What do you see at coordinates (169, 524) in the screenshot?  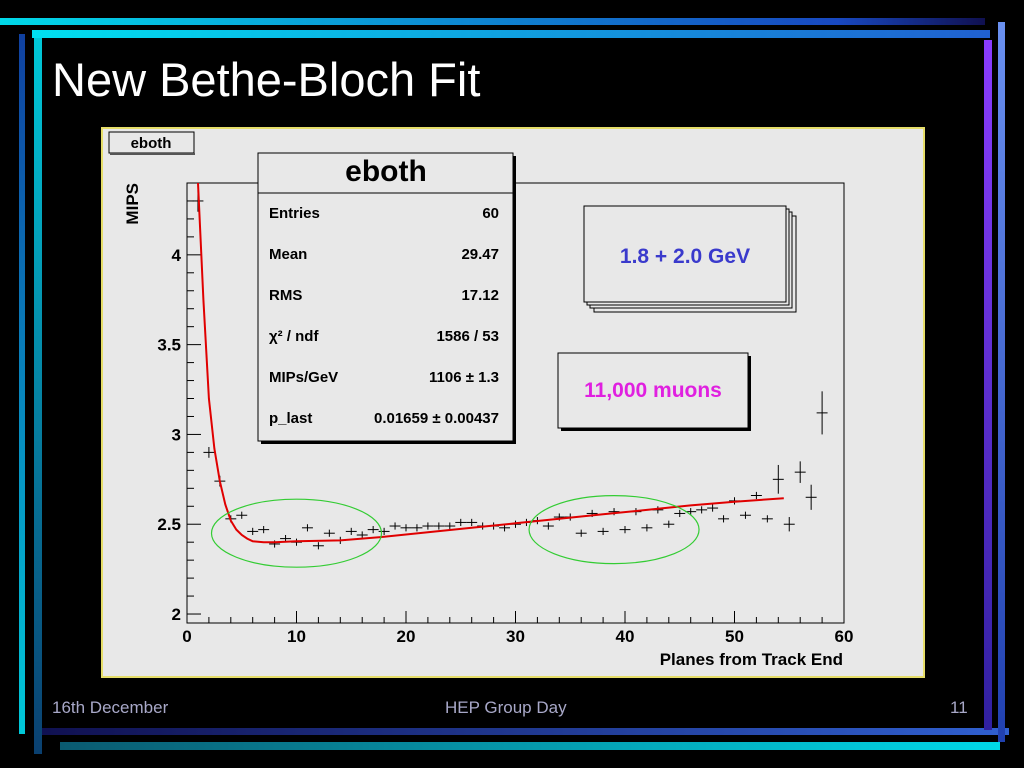 I see `y-tick-label: 2.5` at bounding box center [169, 524].